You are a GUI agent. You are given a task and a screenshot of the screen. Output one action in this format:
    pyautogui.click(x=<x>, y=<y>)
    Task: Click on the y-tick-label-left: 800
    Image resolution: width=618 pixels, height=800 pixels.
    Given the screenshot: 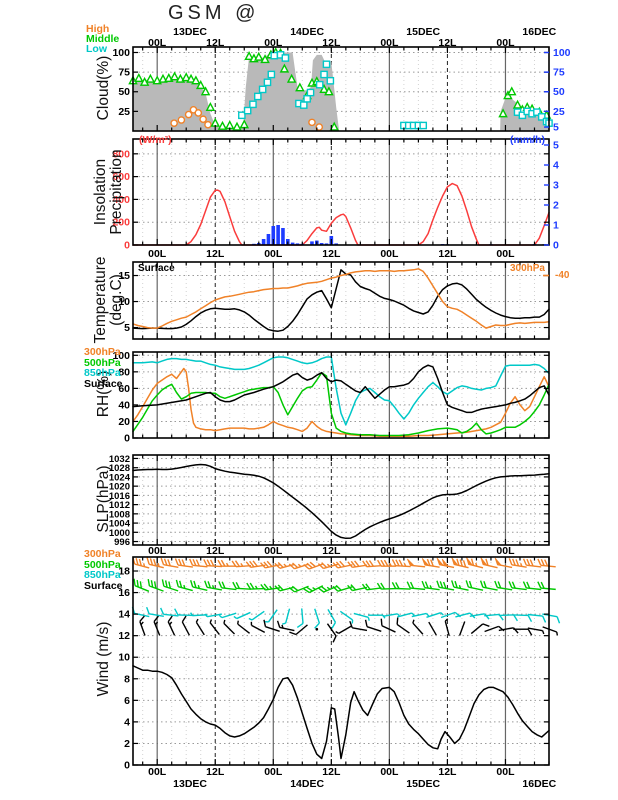 What is the action you would take?
    pyautogui.click(x=121, y=154)
    